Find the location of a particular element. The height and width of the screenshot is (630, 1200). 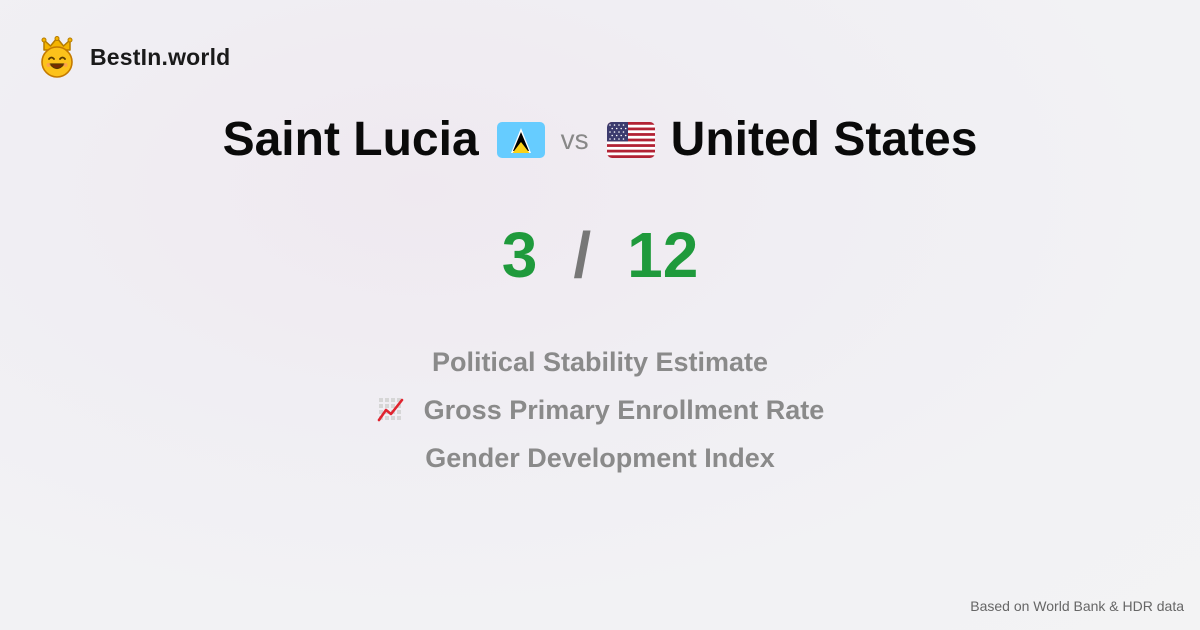

metric-label: Political Stability Estimate is located at coordinates (600, 361).